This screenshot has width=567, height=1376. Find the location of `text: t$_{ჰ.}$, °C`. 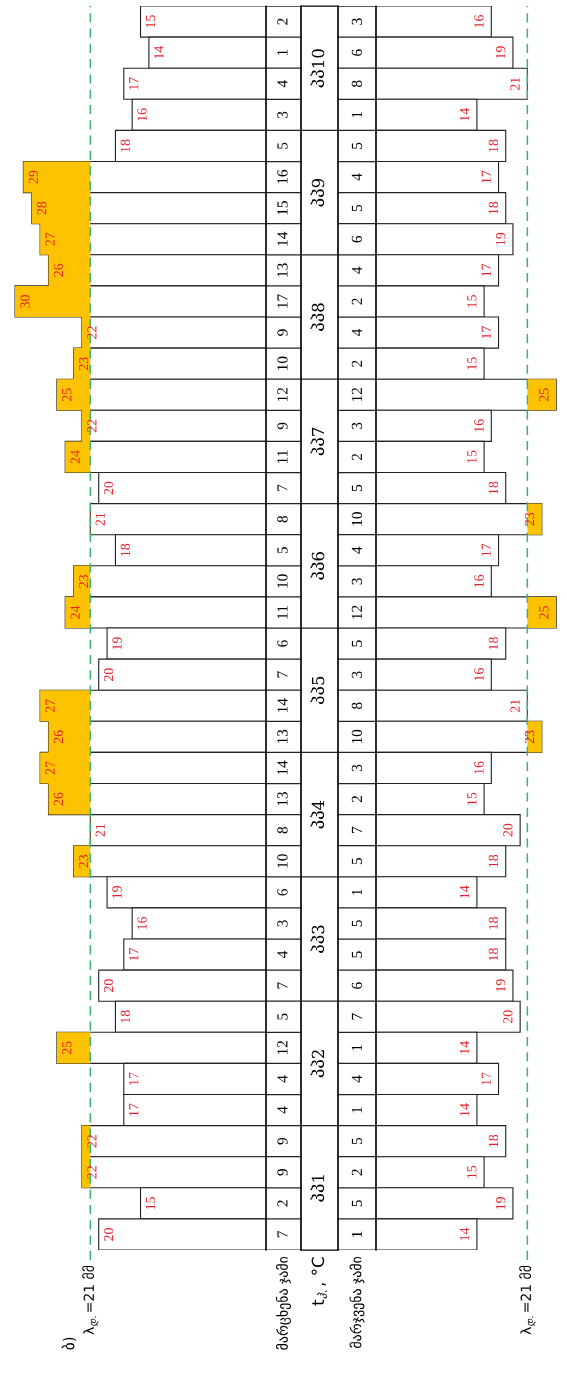

text: t$_{ჰ.}$, °C is located at coordinates (319, 1281).